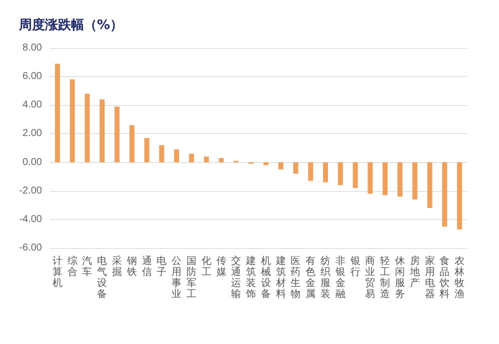 The height and width of the screenshot is (344, 499). Describe the element at coordinates (340, 277) in the screenshot. I see `x-tick-label: 非银金融` at that location.